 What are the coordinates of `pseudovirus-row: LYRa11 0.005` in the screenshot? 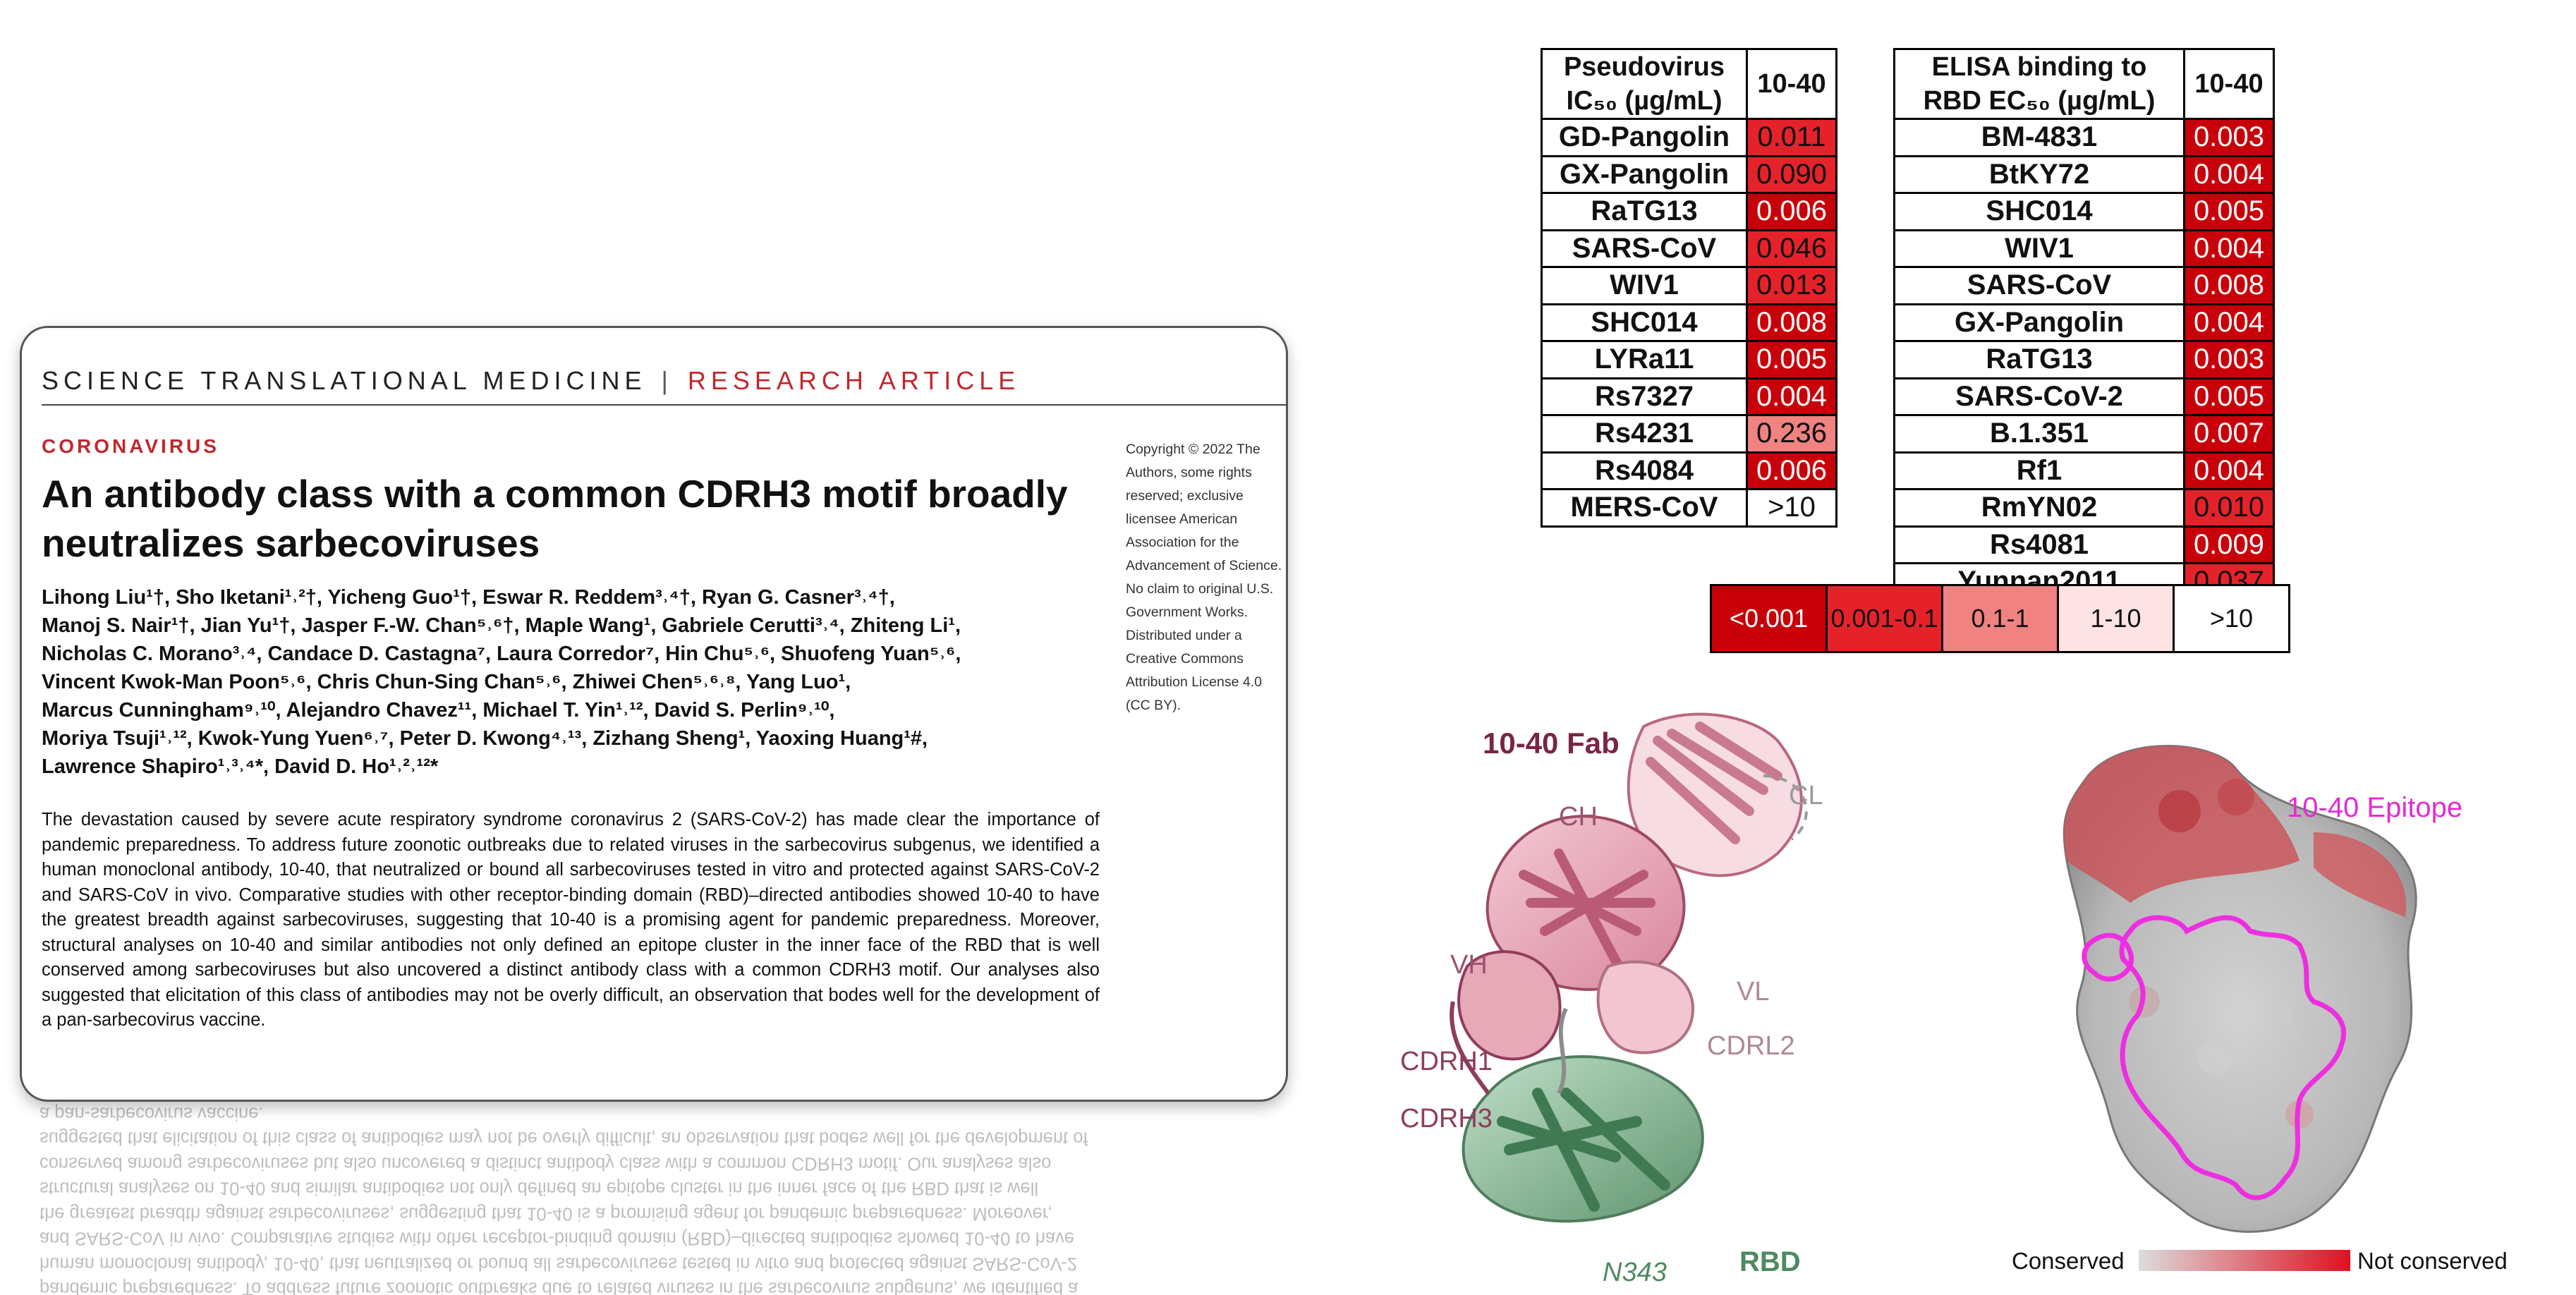 It's located at (1689, 359).